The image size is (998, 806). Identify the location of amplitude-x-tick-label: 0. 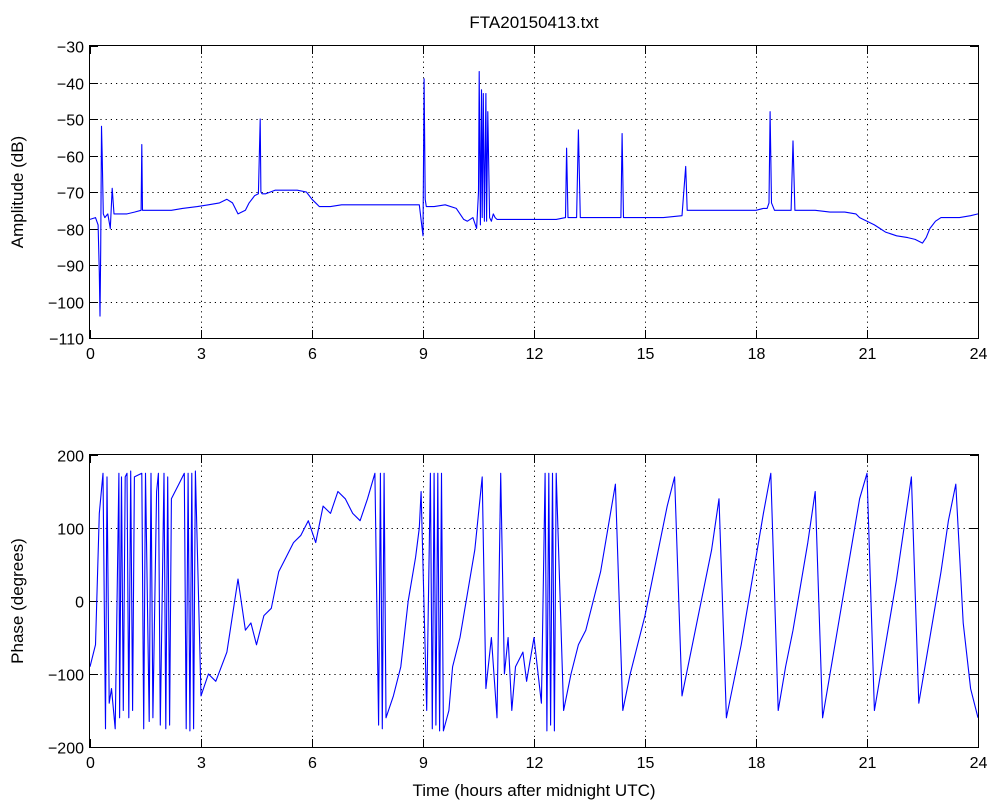
(90, 354).